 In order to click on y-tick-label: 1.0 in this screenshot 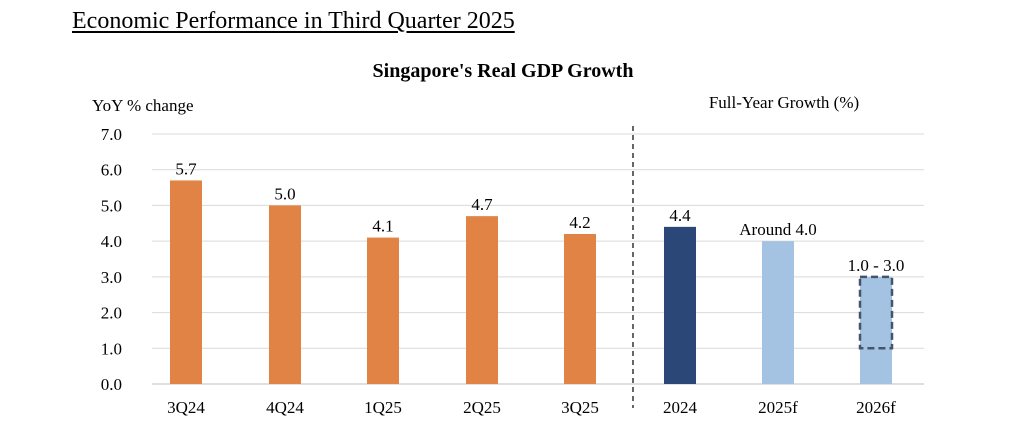, I will do `click(111, 348)`.